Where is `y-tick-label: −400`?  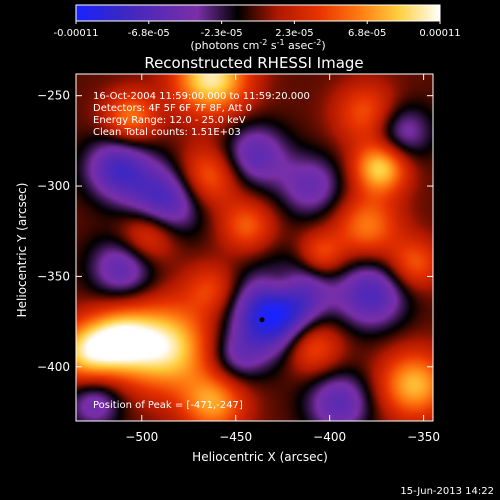 y-tick-label: −400 is located at coordinates (53, 367).